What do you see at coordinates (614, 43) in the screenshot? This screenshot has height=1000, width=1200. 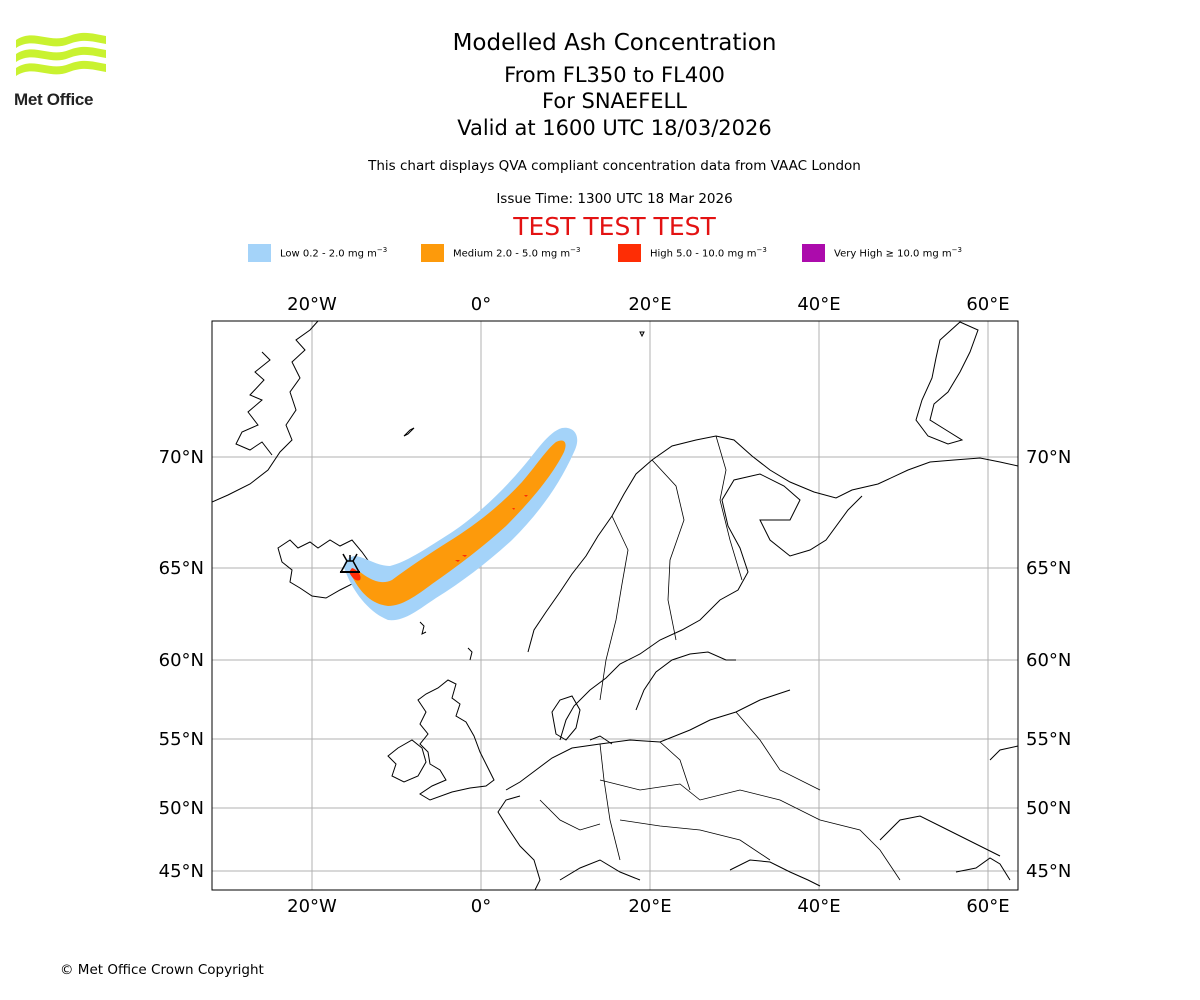 I see `chart-title: Modelled Ash Concentration` at bounding box center [614, 43].